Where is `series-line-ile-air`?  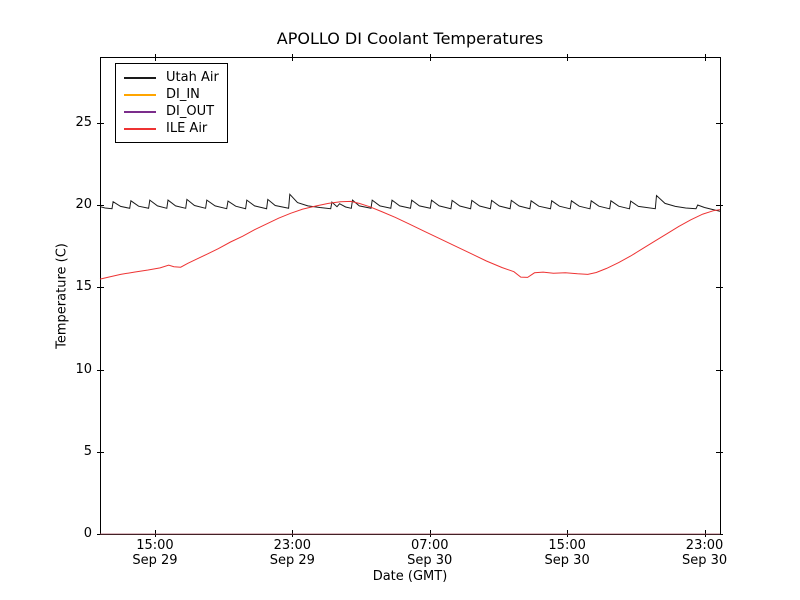
series-line-ile-air is located at coordinates (410, 240).